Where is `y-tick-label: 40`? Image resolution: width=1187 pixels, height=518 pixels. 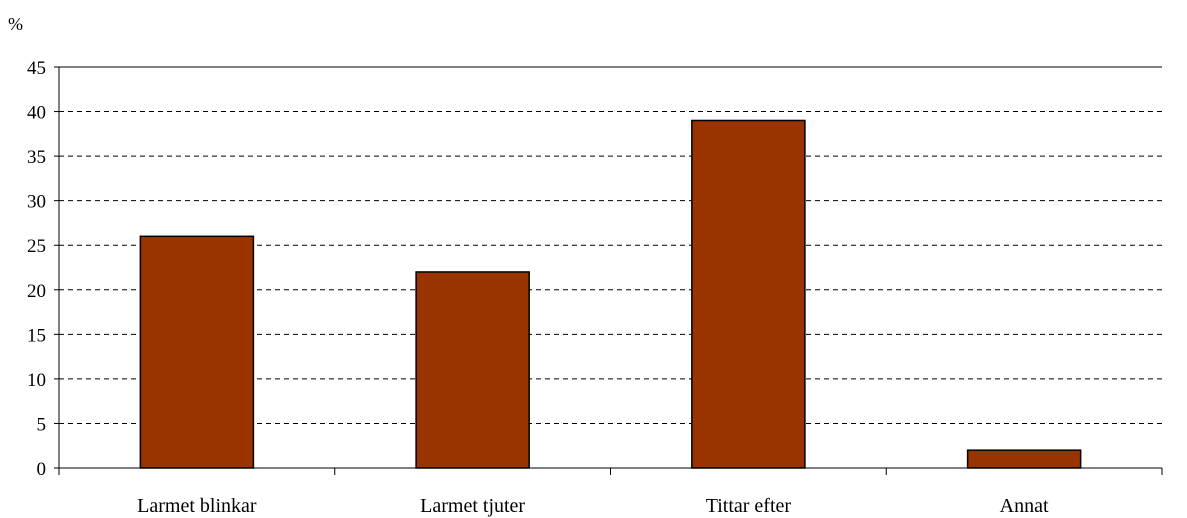
y-tick-label: 40 is located at coordinates (36, 113).